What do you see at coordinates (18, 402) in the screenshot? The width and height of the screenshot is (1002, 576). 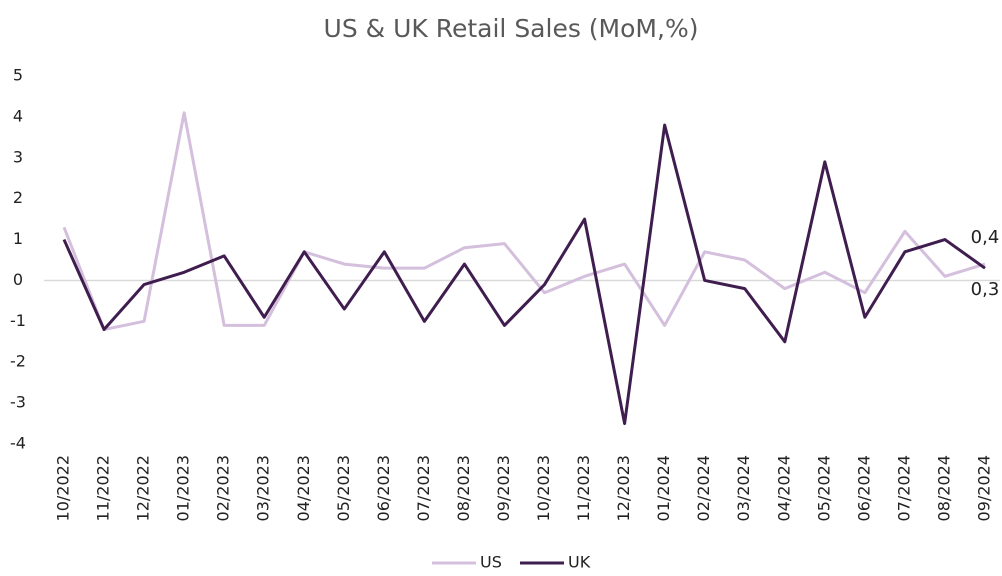 I see `y-tick-label: -3` at bounding box center [18, 402].